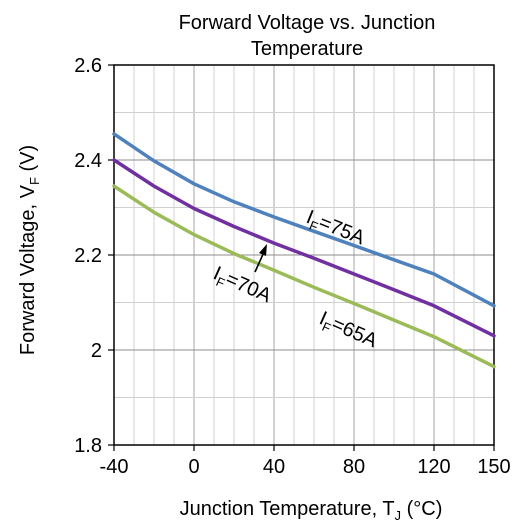 The image size is (520, 527). What do you see at coordinates (88, 161) in the screenshot?
I see `y-tick-label-3: 2.4` at bounding box center [88, 161].